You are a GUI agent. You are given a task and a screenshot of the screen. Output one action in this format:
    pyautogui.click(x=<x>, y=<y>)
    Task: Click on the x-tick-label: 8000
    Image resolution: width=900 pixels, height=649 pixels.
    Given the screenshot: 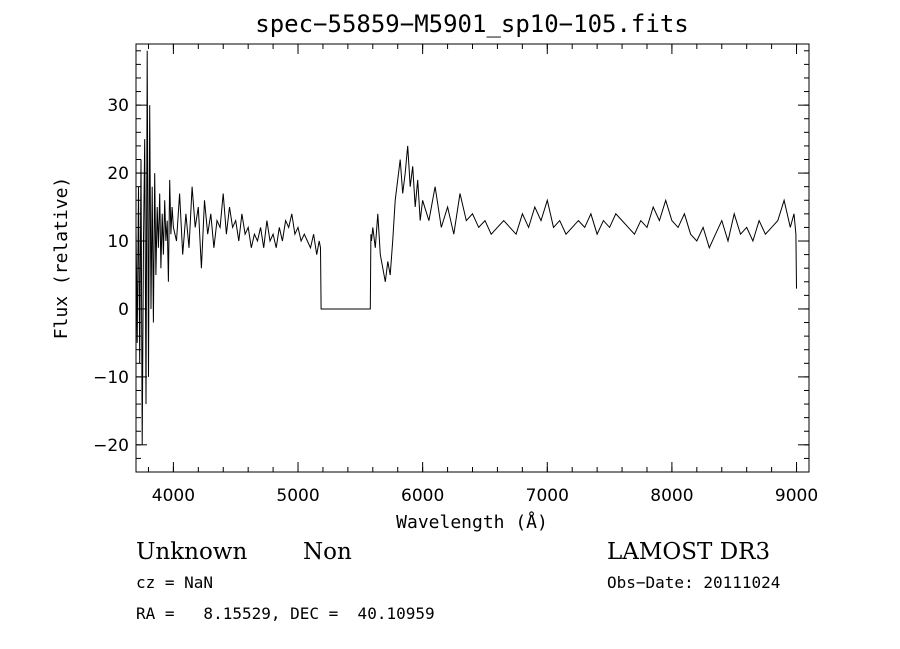 What is the action you would take?
    pyautogui.click(x=671, y=496)
    